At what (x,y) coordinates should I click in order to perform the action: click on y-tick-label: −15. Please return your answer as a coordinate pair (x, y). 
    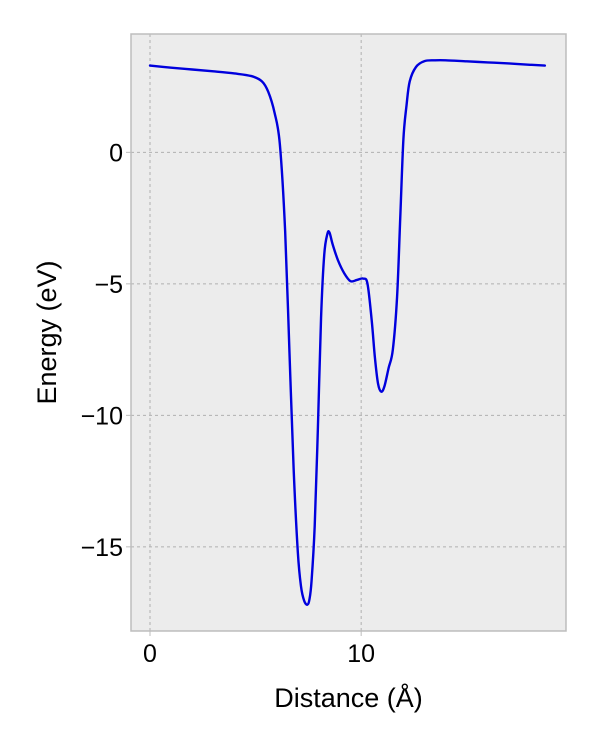
    Looking at the image, I should click on (102, 548).